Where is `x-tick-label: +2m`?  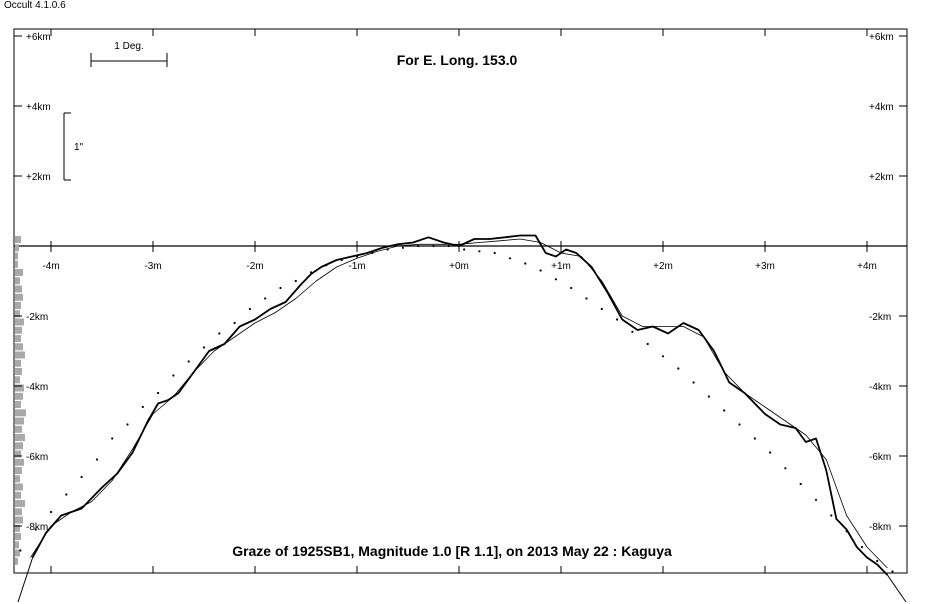 x-tick-label: +2m is located at coordinates (663, 266).